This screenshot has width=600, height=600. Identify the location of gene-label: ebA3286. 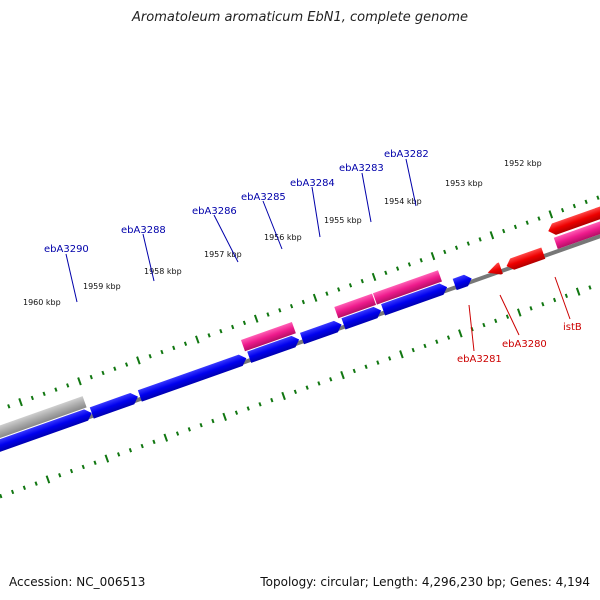
(214, 211).